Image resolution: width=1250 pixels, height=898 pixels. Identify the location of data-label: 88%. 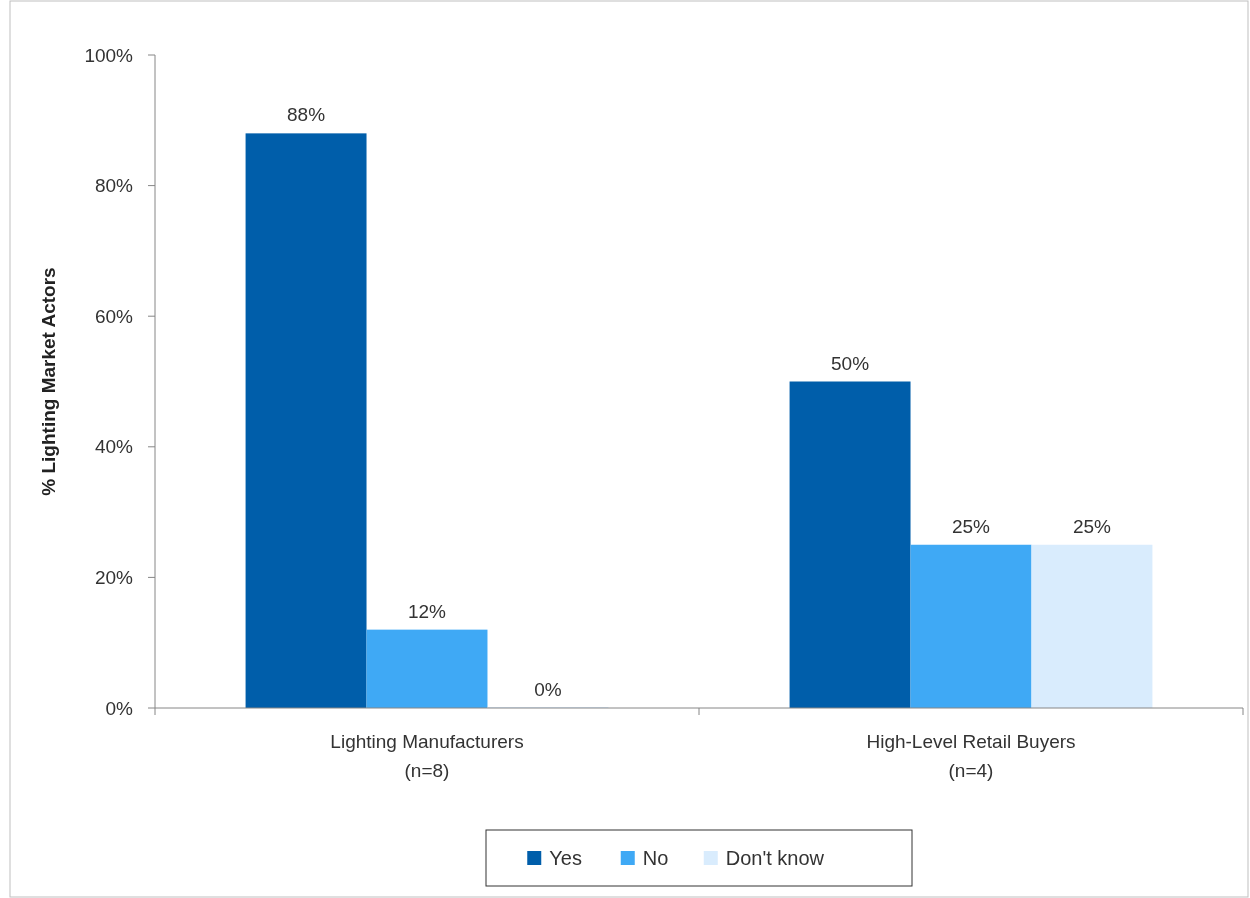
(306, 115).